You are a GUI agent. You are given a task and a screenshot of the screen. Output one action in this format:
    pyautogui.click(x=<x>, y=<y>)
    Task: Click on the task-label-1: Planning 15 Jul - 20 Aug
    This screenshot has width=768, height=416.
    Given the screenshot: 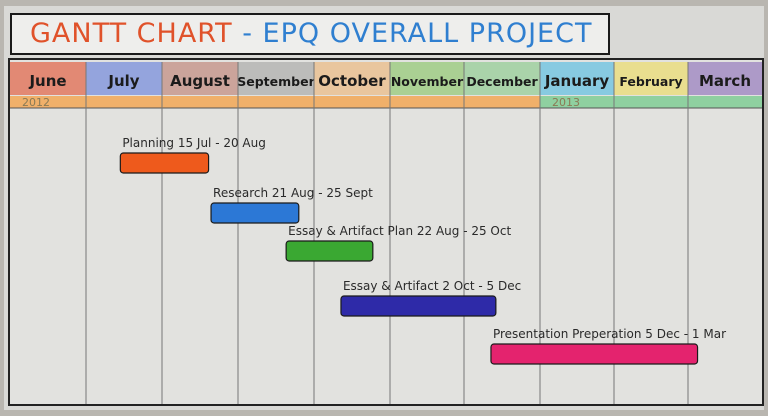 What is the action you would take?
    pyautogui.click(x=194, y=143)
    